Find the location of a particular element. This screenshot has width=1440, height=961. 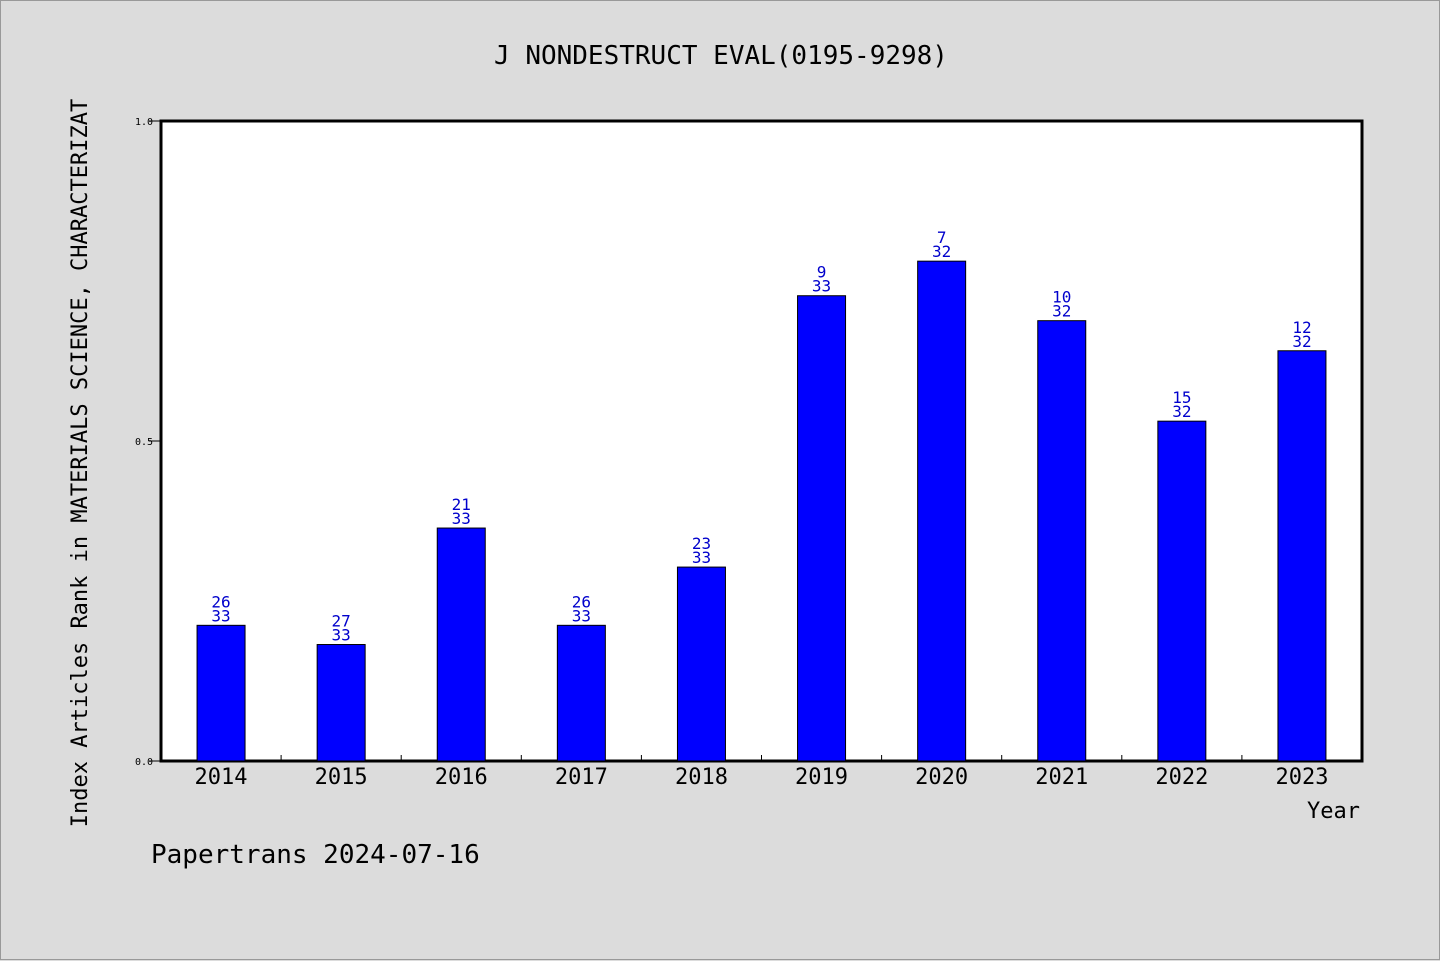

y-tick-label: 0.0 is located at coordinates (144, 762).